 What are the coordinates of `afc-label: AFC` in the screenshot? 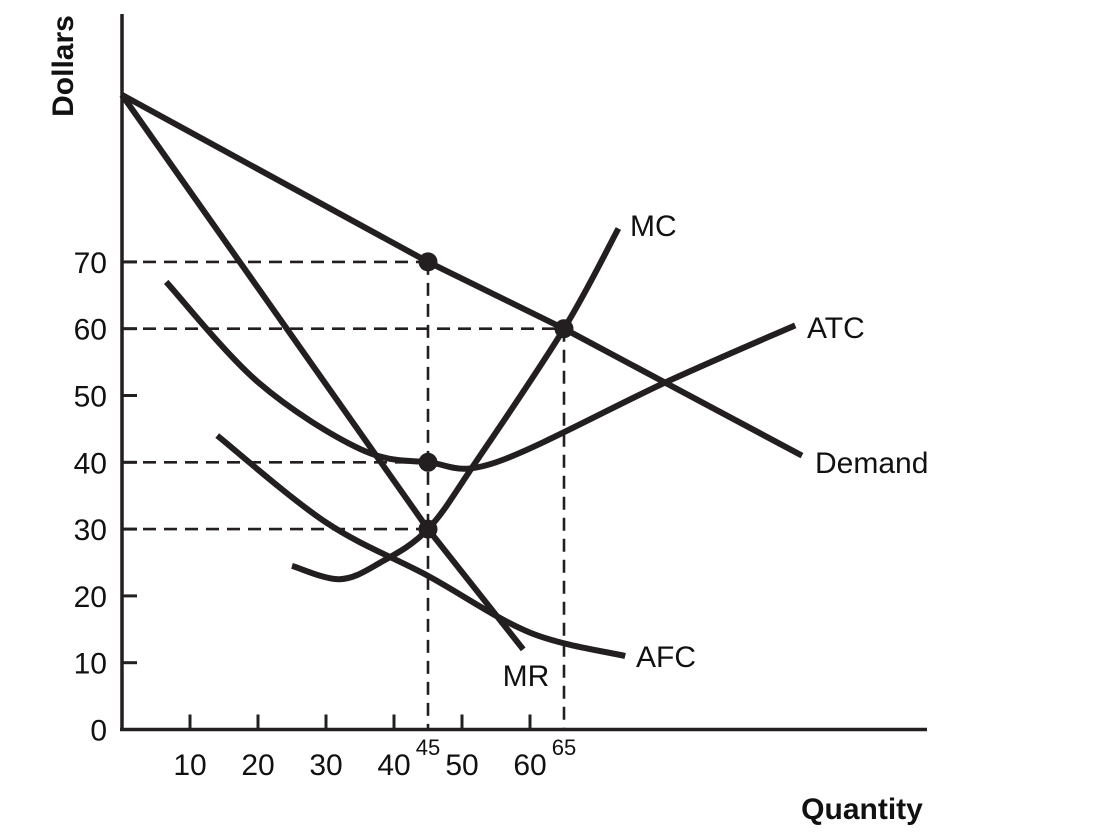 It's located at (666, 657).